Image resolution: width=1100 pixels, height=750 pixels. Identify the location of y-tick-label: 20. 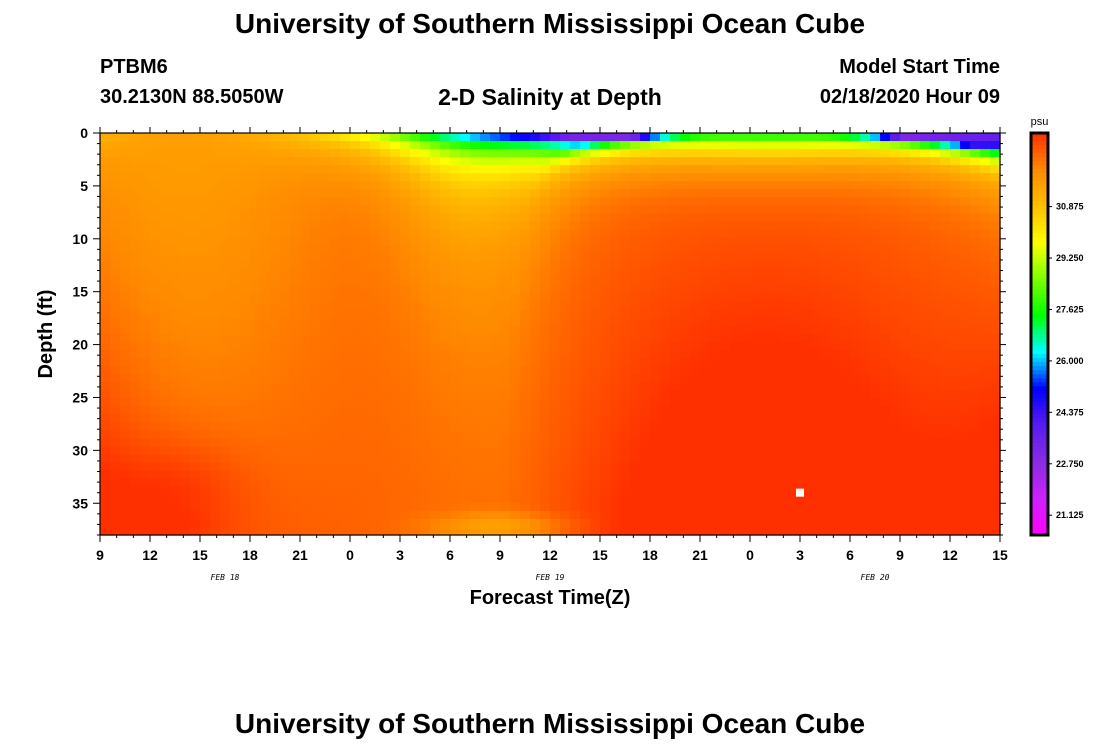
(80, 345).